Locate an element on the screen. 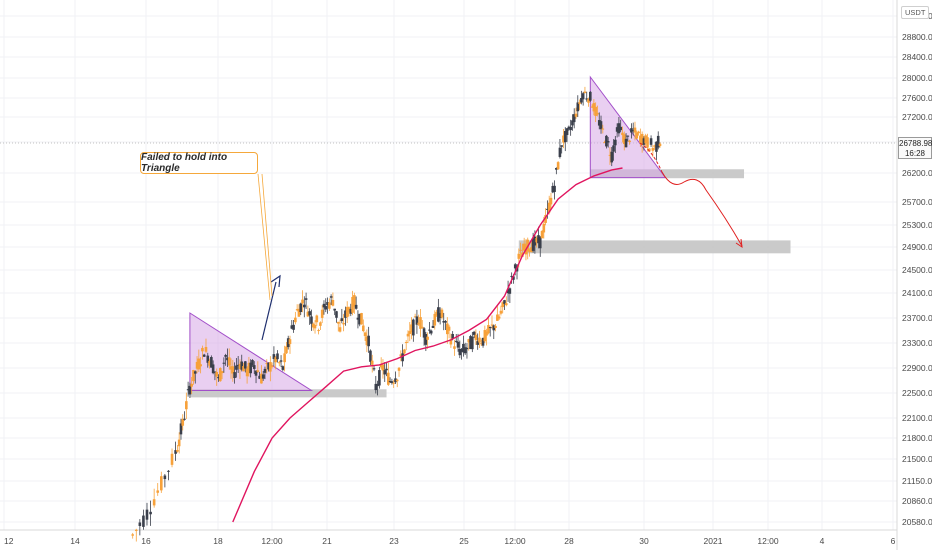 The width and height of the screenshot is (932, 550). y-tick-label-18: 27600.00 is located at coordinates (917, 98).